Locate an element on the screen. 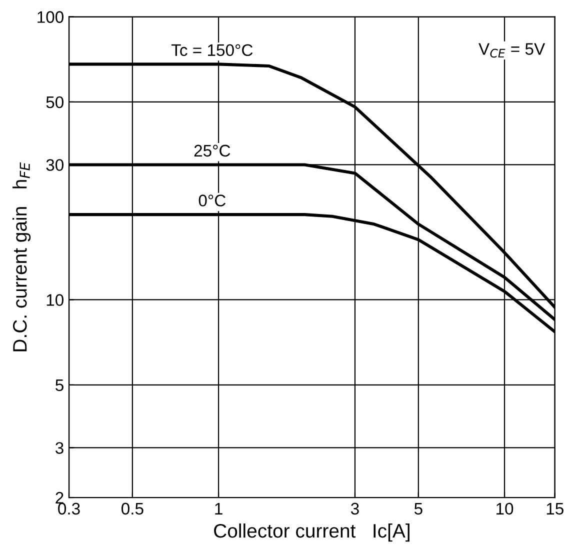 The height and width of the screenshot is (559, 575). y-tick-label: 5 is located at coordinates (60, 385).